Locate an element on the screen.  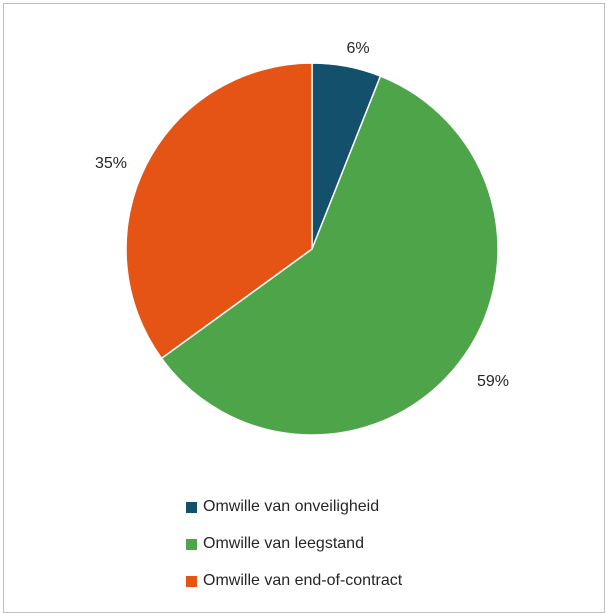
legend-label-onveiligheid: Omwille van onveiligheid is located at coordinates (291, 506).